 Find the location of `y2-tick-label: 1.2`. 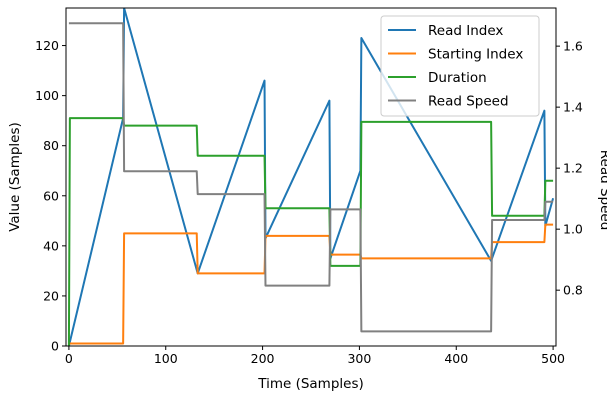

y2-tick-label: 1.2 is located at coordinates (573, 168).